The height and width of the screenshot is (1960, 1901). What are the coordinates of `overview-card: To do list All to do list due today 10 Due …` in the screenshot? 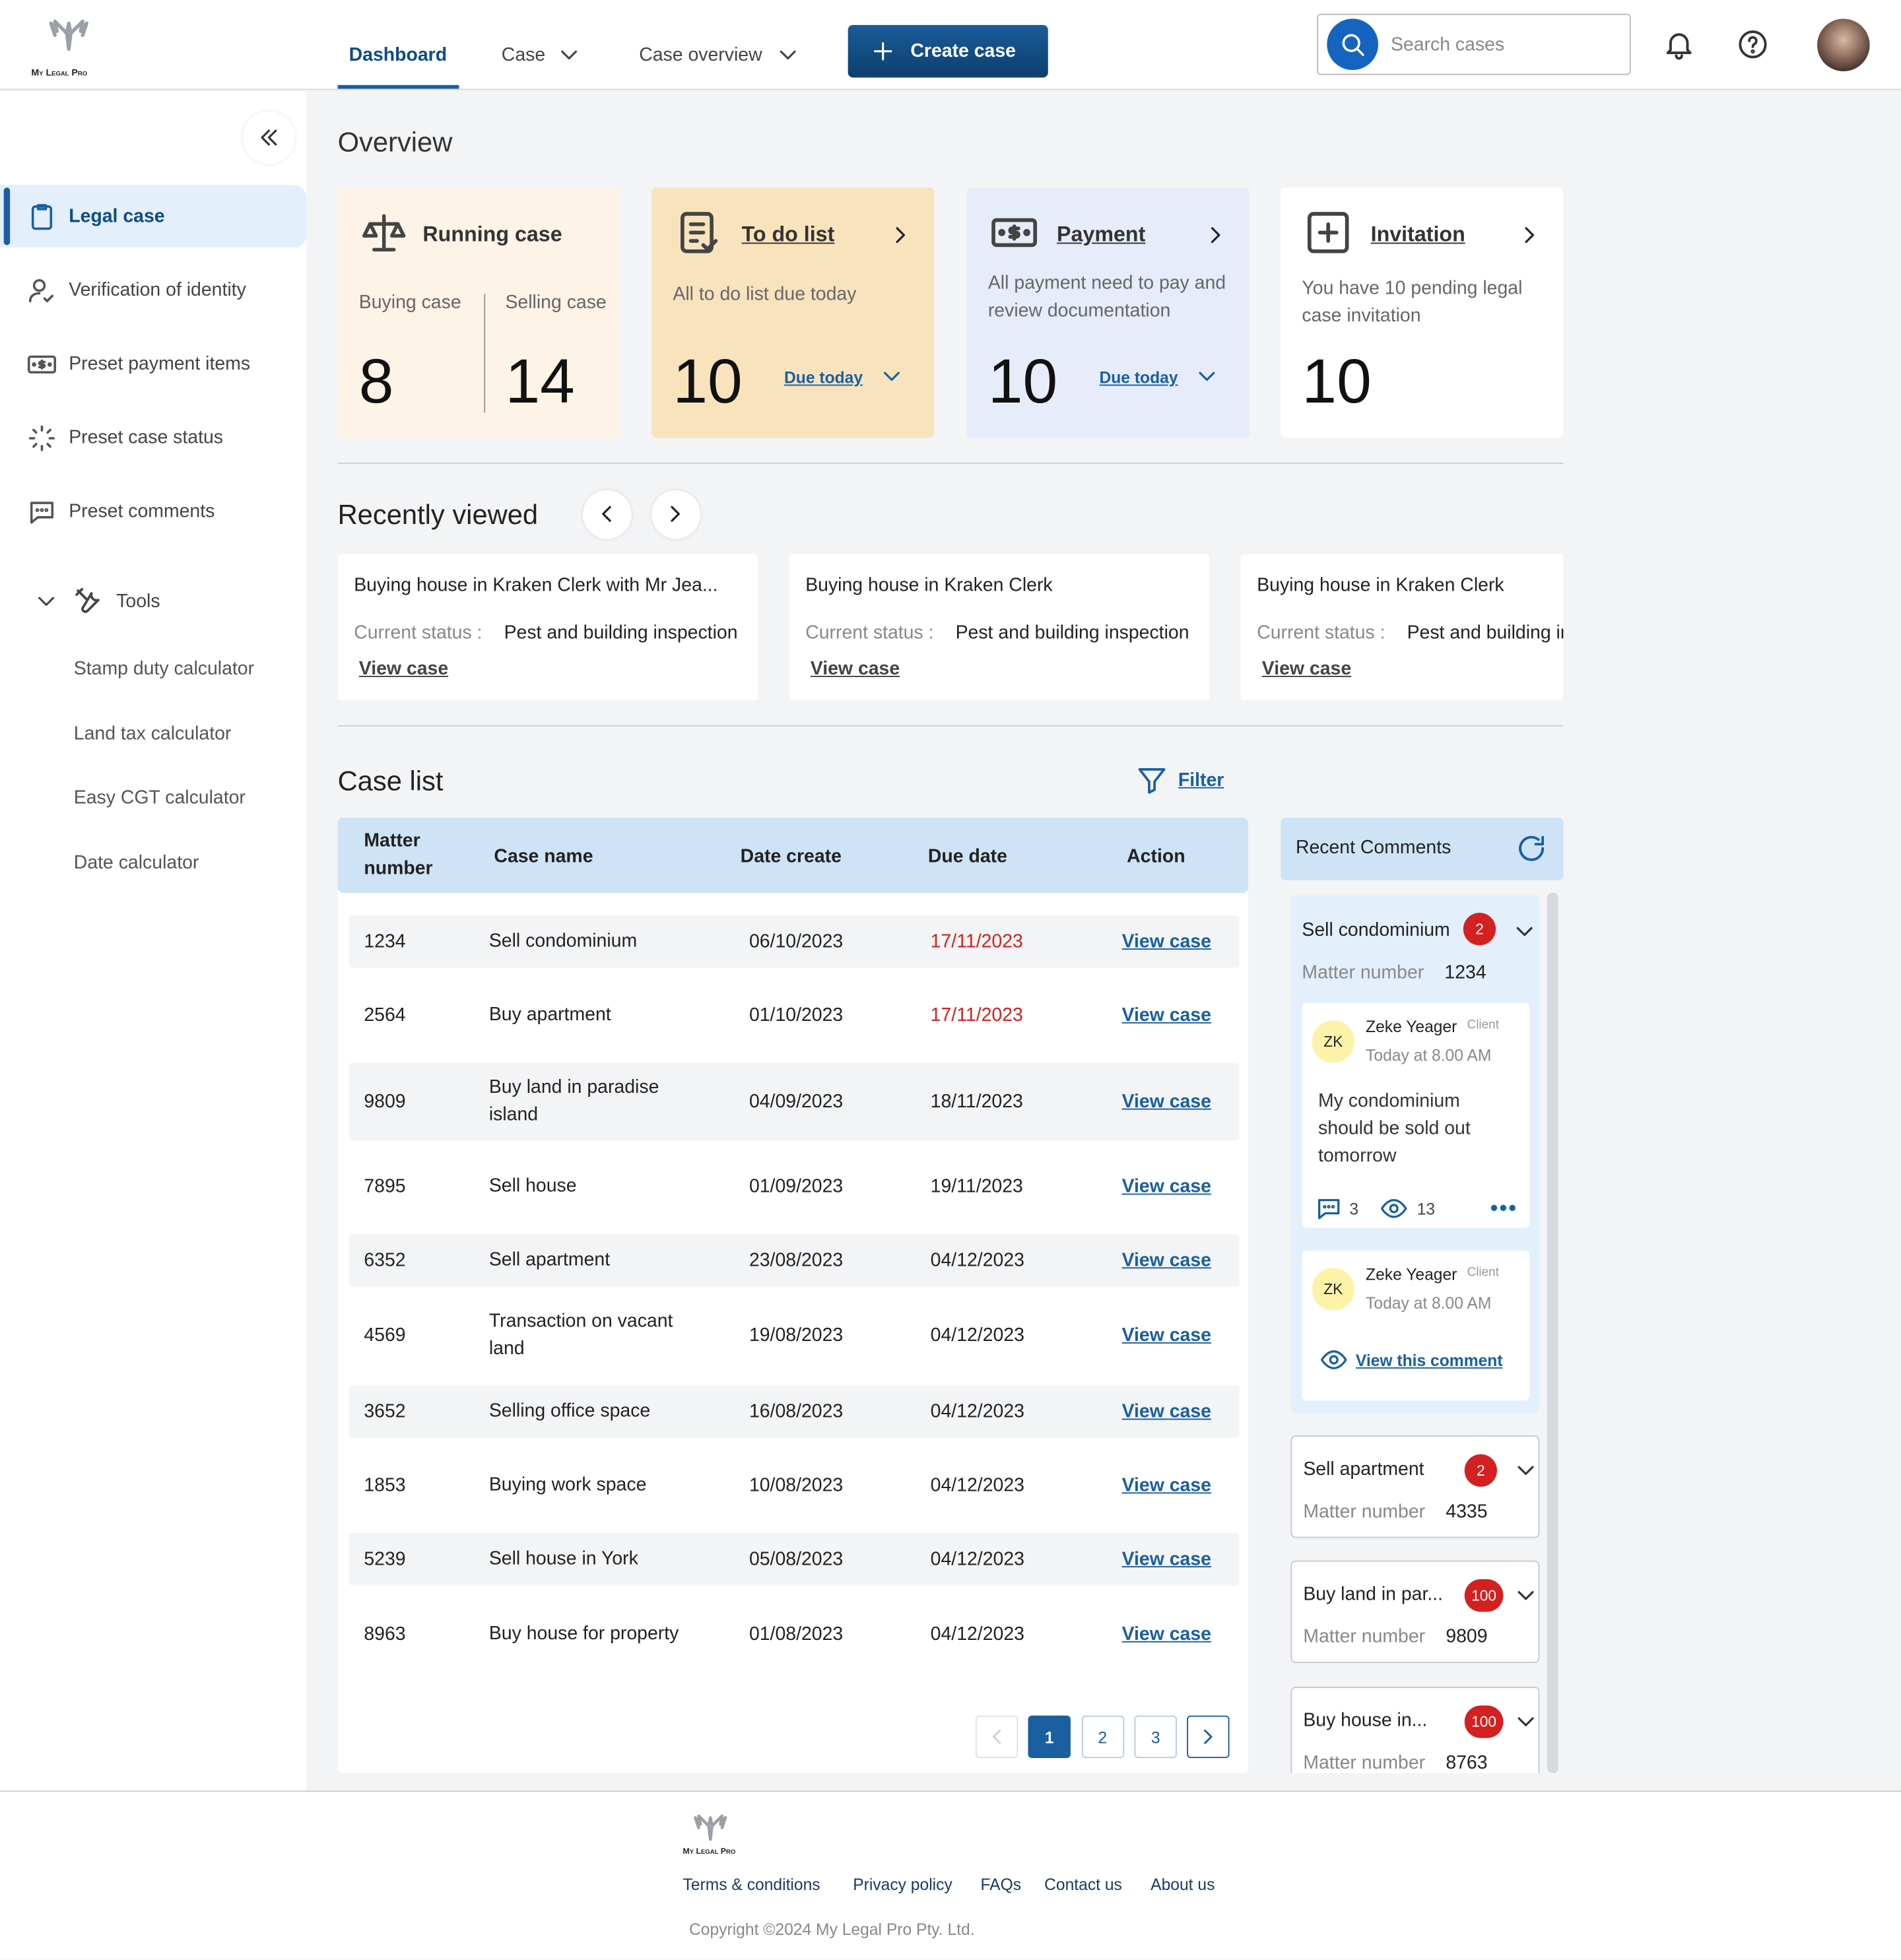 It's located at (793, 312).